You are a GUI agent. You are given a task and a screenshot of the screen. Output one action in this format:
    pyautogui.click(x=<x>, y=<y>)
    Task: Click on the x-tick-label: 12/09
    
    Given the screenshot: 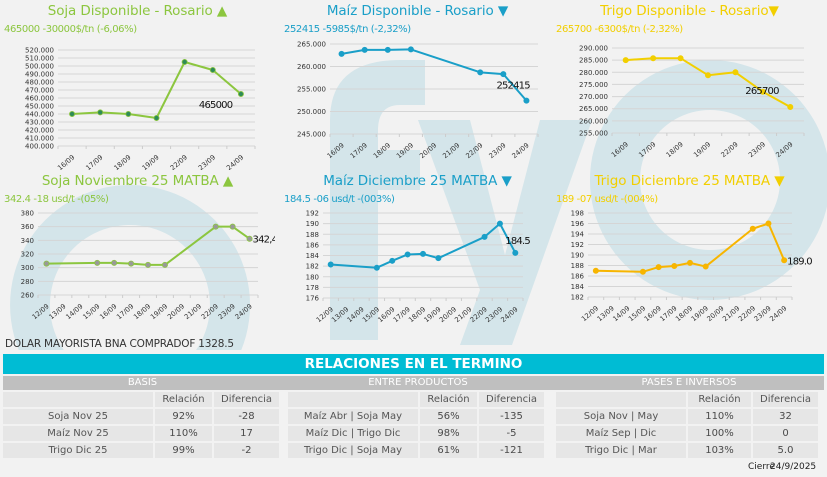 What is the action you would take?
    pyautogui.click(x=590, y=313)
    